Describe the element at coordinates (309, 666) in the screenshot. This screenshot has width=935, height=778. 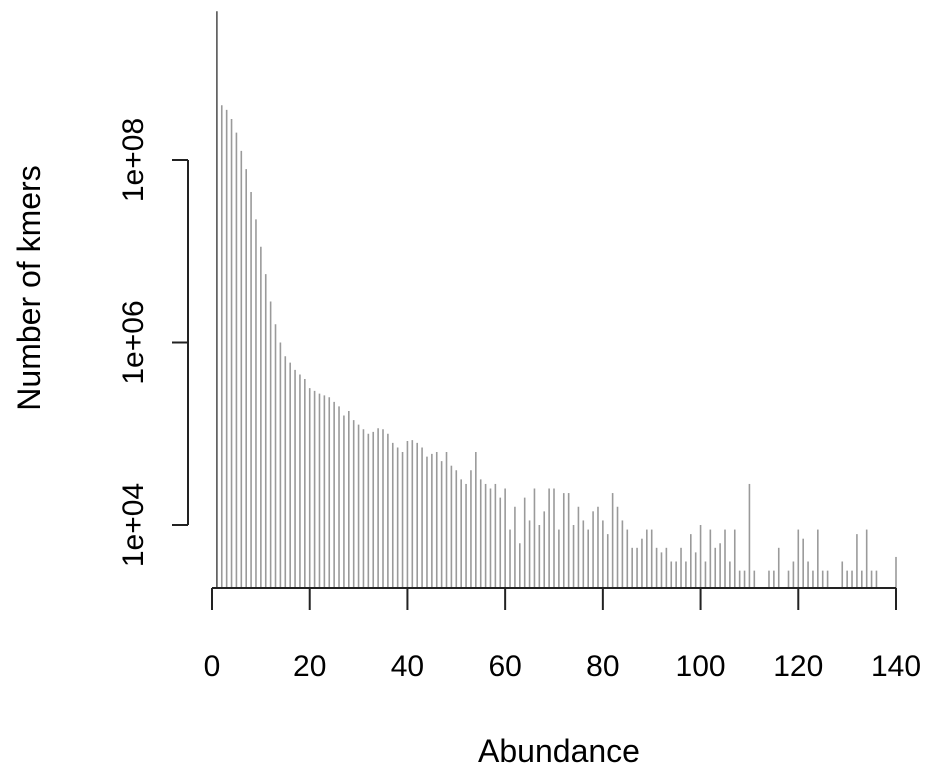
I see `x-tick-label: 20` at that location.